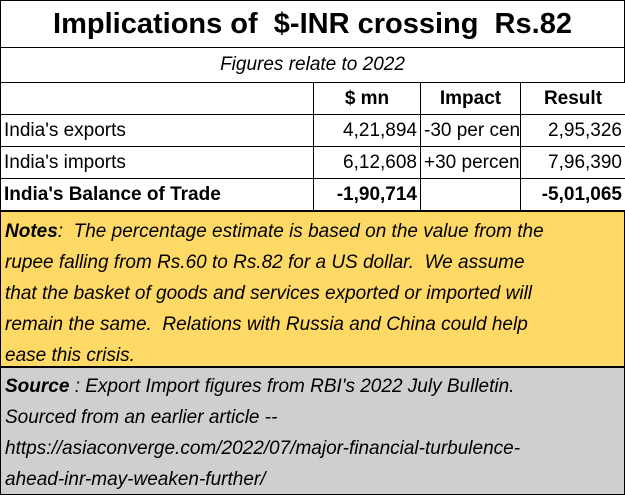 The width and height of the screenshot is (625, 495). Describe the element at coordinates (470, 194) in the screenshot. I see `impact-cell` at that location.